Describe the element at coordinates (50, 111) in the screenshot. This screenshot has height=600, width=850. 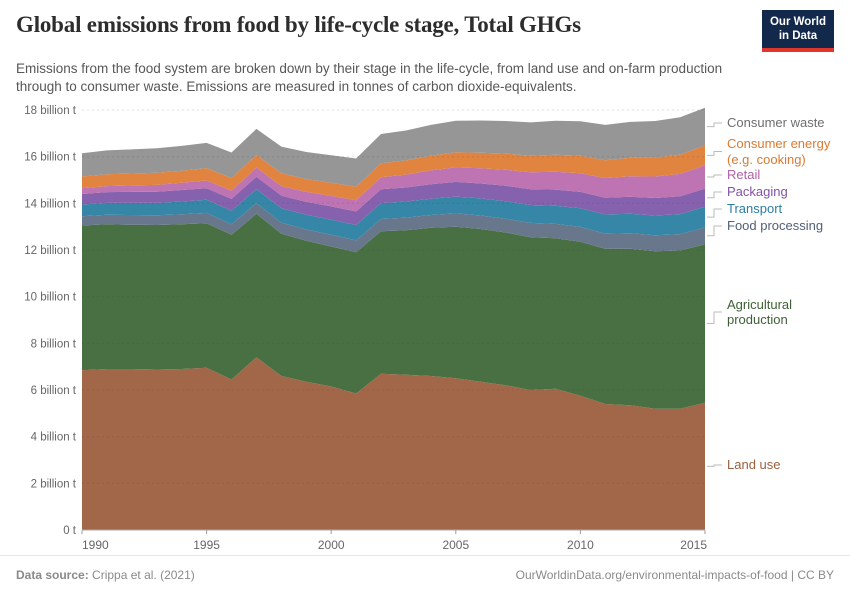
I see `y-axis-label: 18 billion t` at that location.